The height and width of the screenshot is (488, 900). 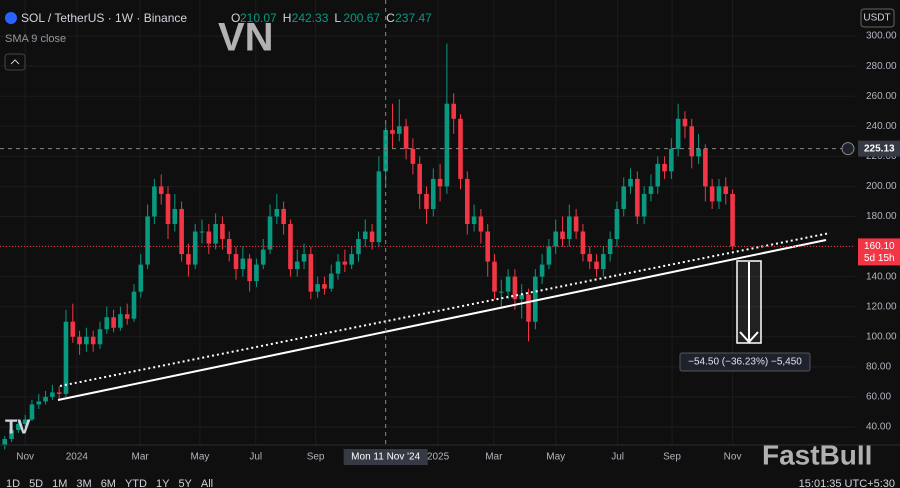 What do you see at coordinates (881, 276) in the screenshot?
I see `y-tick-label: 140.00` at bounding box center [881, 276].